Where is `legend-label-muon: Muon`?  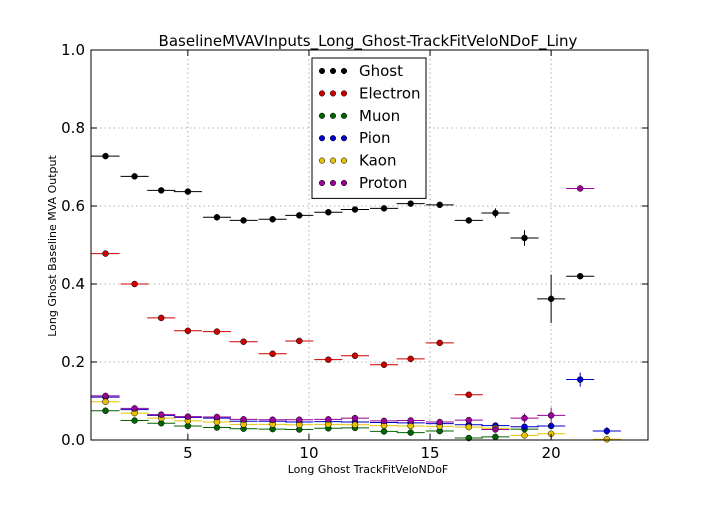 legend-label-muon: Muon is located at coordinates (379, 116).